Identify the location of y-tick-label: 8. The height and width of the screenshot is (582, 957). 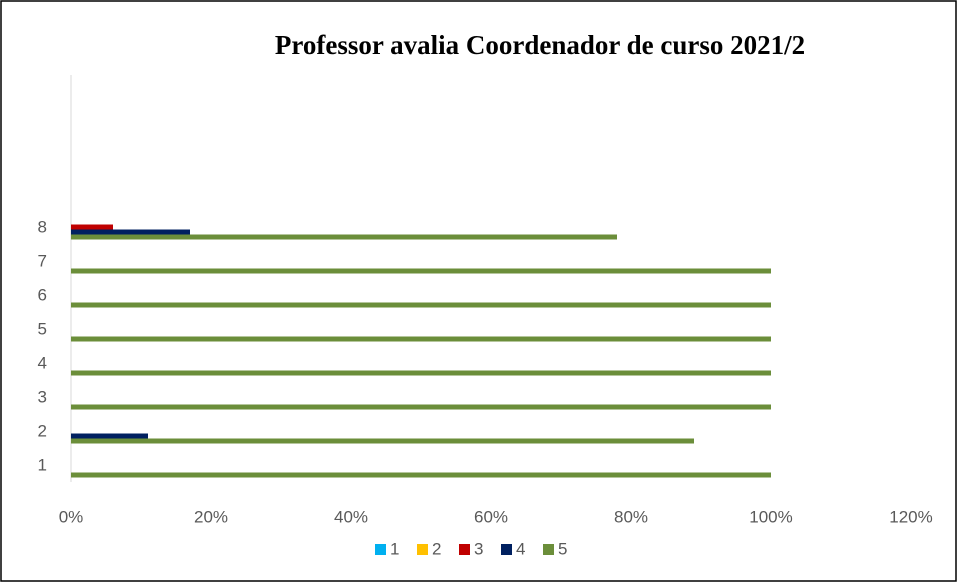
(42, 226).